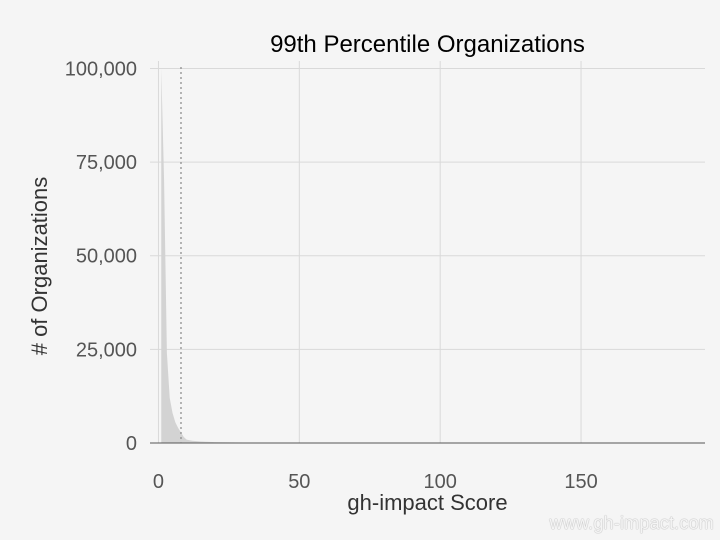 This screenshot has width=720, height=540. What do you see at coordinates (299, 482) in the screenshot?
I see `x-tick-label: 50` at bounding box center [299, 482].